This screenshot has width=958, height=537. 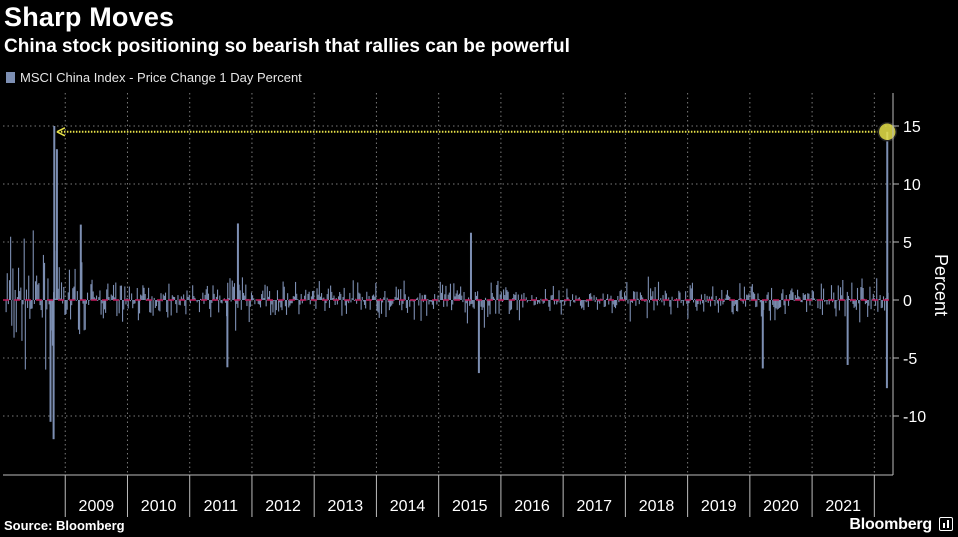 I want to click on x-tick-label: 2020, so click(x=781, y=506).